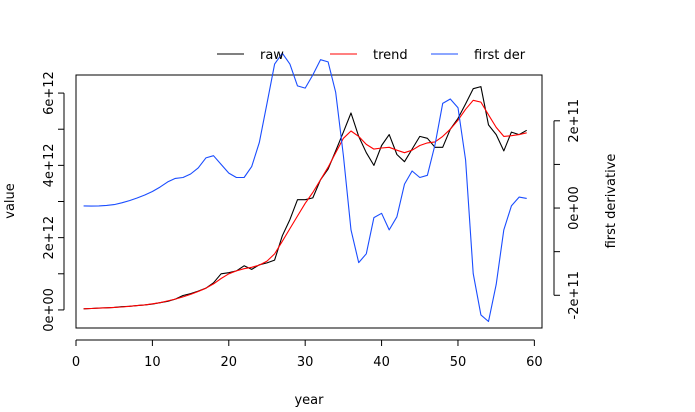 Image resolution: width=695 pixels, height=412 pixels. Describe the element at coordinates (371, 55) in the screenshot. I see `legend: raw trend first der` at that location.